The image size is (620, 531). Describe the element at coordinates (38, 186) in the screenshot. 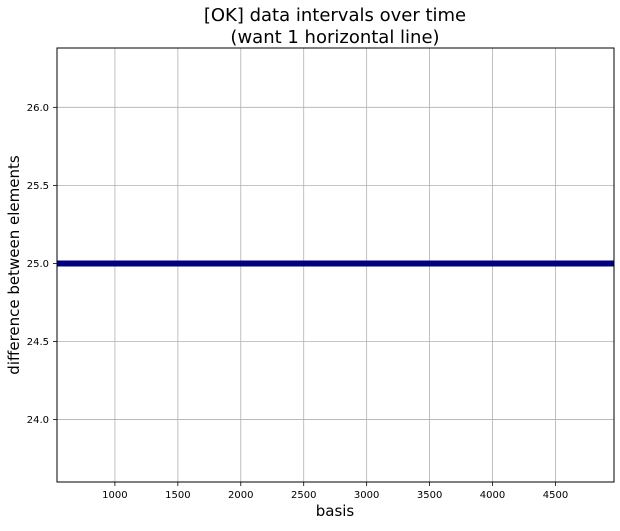

I see `y-tick-label: 25.5` at that location.